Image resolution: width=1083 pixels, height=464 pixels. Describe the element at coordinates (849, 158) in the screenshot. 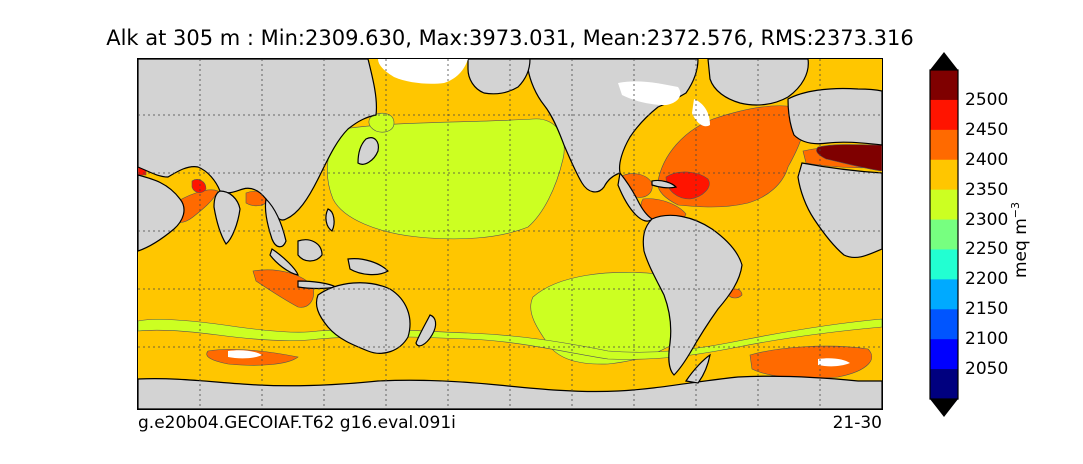

I see `contour-mediterranean-darkred` at that location.